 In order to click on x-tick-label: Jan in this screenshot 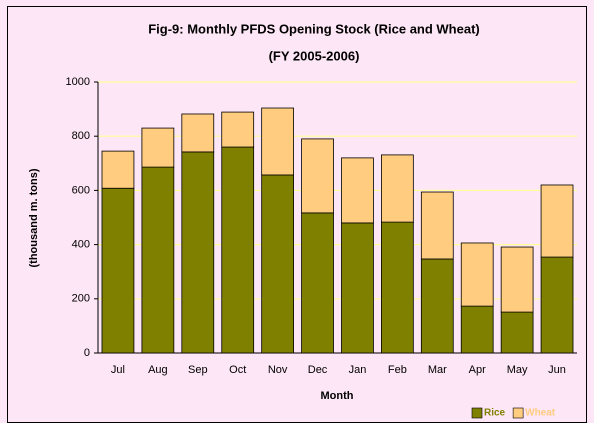, I will do `click(358, 370)`.